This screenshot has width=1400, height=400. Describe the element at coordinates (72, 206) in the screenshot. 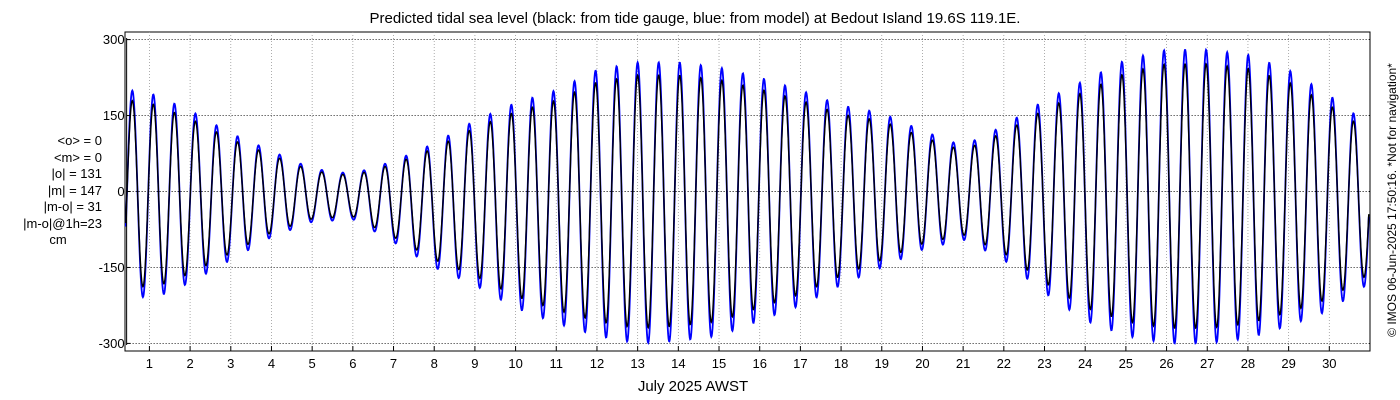

I see `stat-abs-diff: |m-o| = 31` at that location.